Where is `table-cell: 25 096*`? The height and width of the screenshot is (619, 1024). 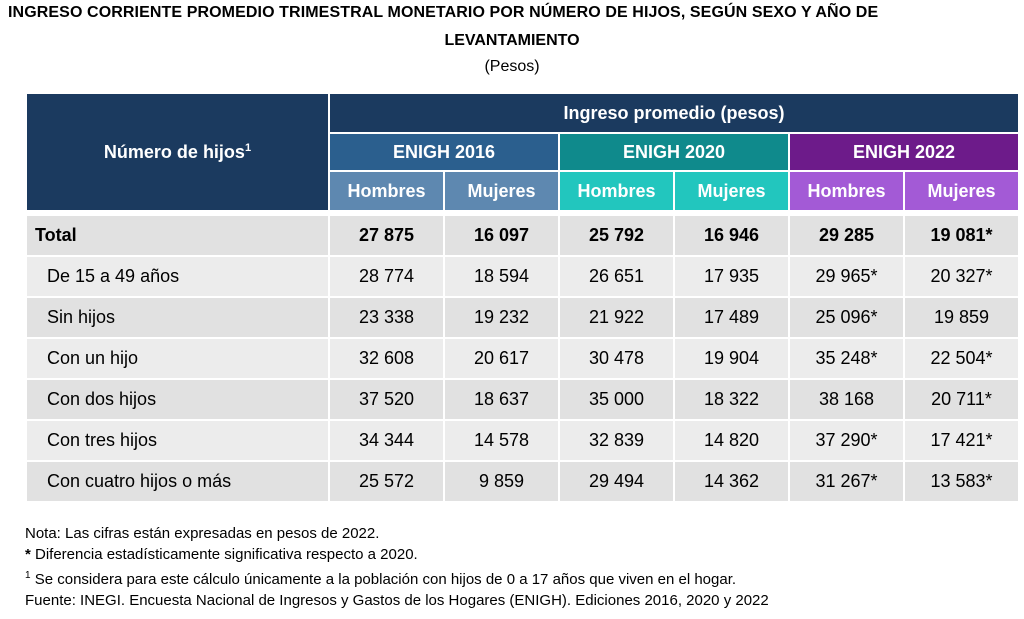
table-cell: 25 096* is located at coordinates (846, 317).